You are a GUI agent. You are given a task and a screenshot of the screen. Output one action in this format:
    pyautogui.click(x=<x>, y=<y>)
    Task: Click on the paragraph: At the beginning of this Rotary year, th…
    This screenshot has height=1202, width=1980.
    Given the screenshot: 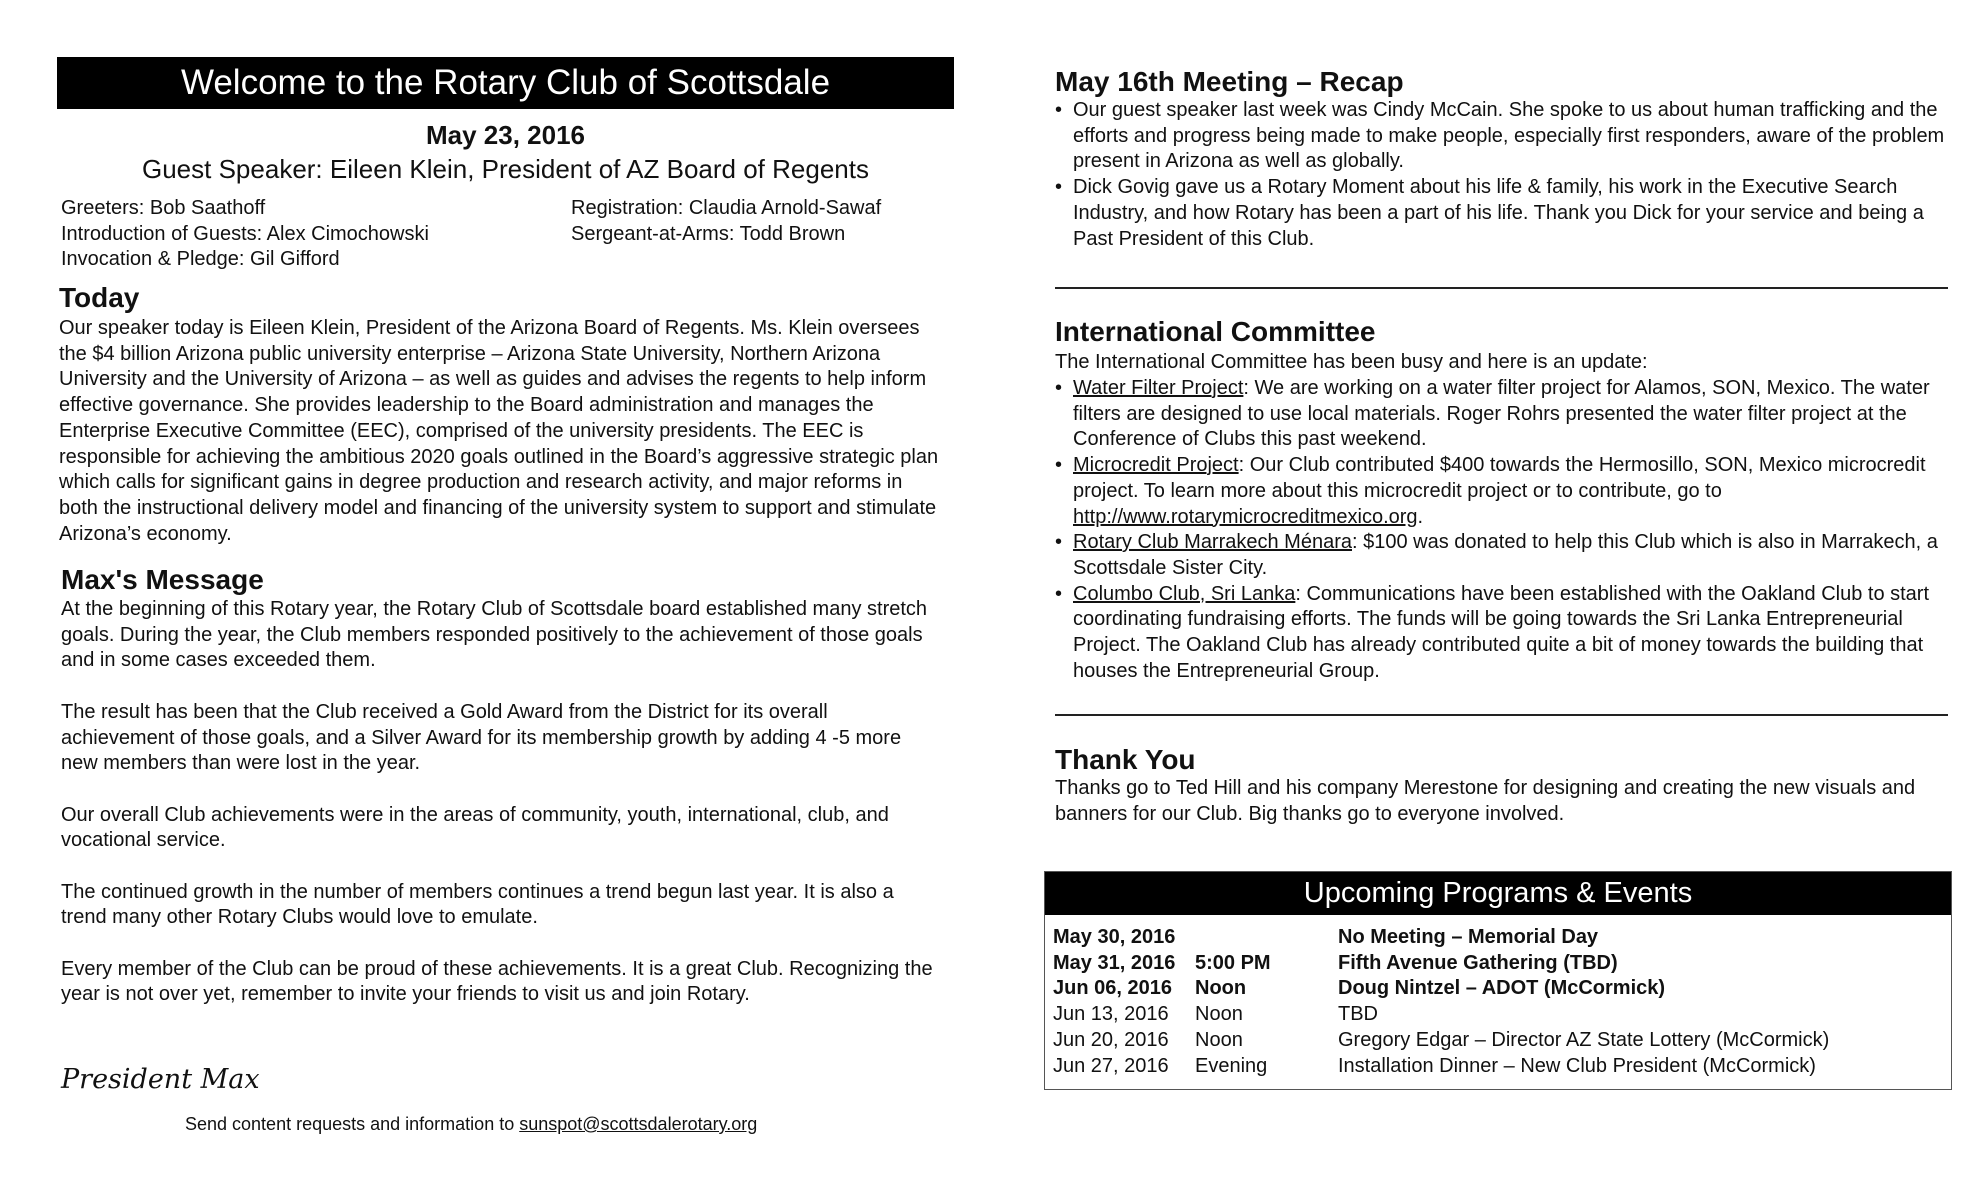 What is the action you would take?
    pyautogui.click(x=494, y=635)
    